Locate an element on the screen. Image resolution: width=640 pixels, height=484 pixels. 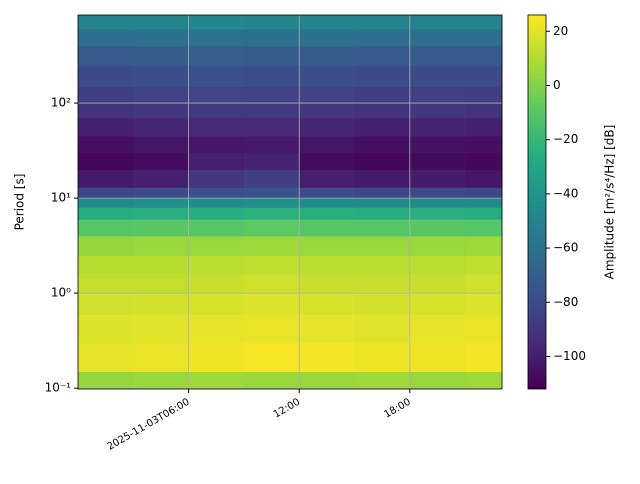
colorbar-tick-label: −20 is located at coordinates (565, 139).